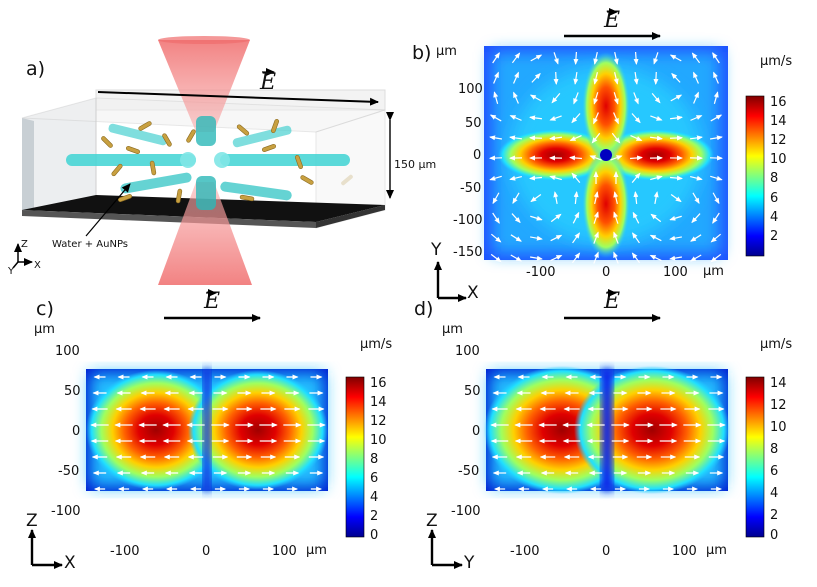  What do you see at coordinates (467, 351) in the screenshot?
I see `panel-d-ytick: 100` at bounding box center [467, 351].